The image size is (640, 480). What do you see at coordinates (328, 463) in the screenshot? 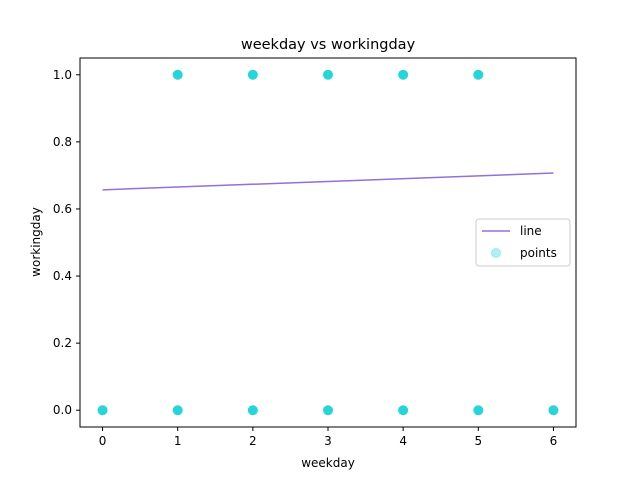
I see `x-axis-label: weekday` at bounding box center [328, 463].